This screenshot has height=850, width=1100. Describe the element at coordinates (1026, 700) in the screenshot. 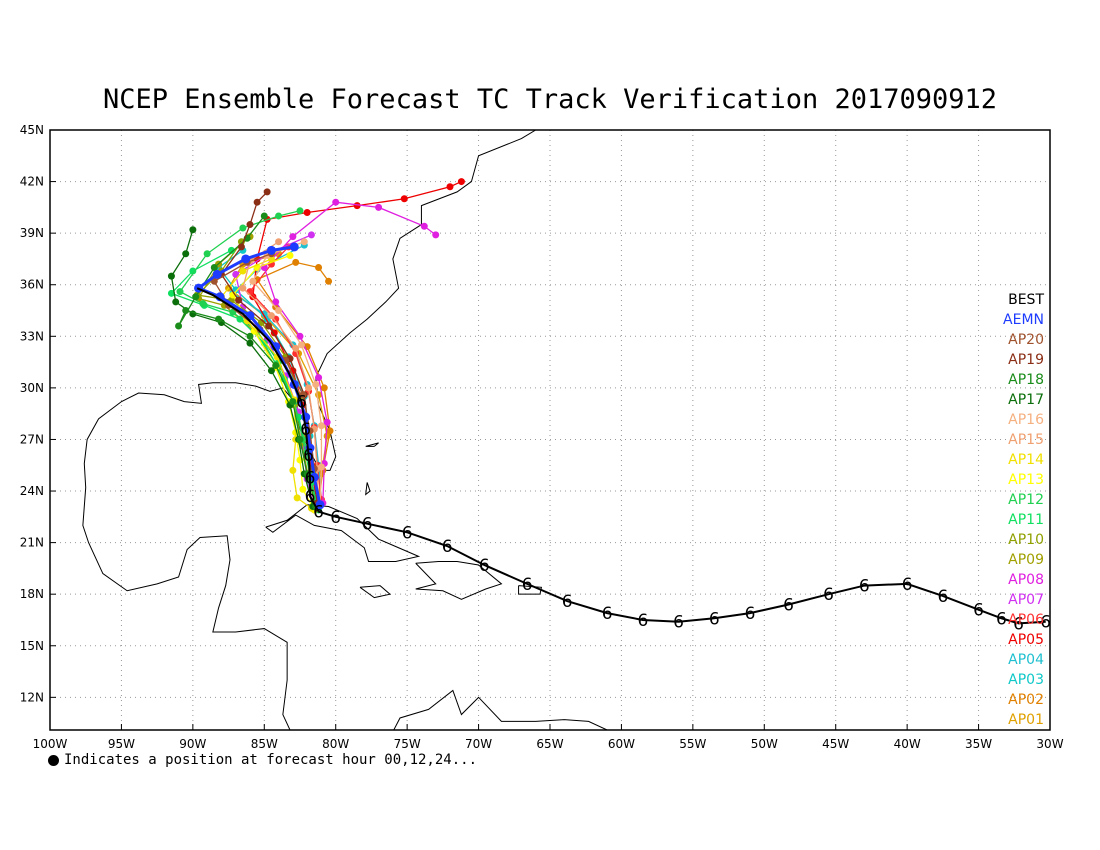

I see `legend-item-ap02: AP02` at that location.